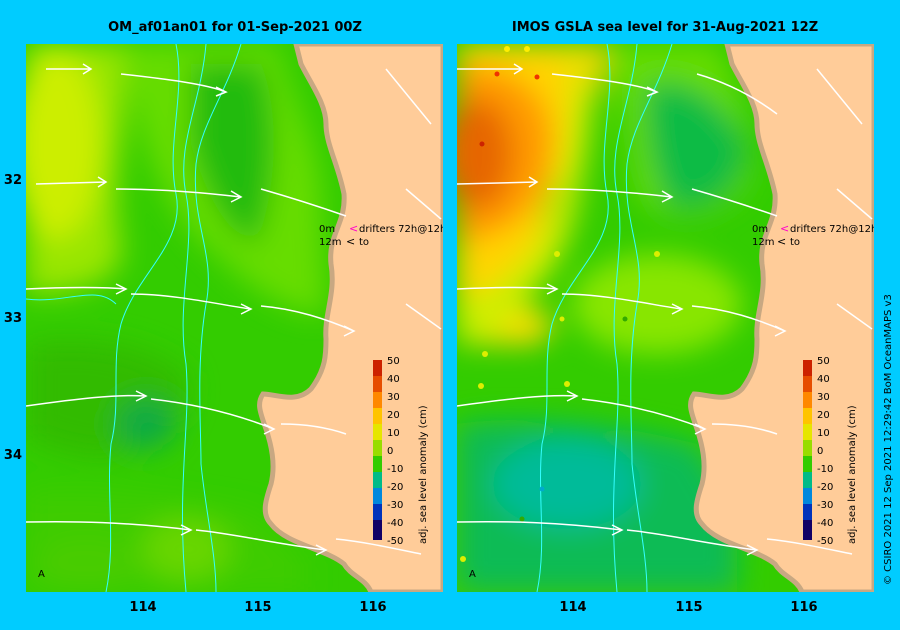 The image size is (900, 630). Describe the element at coordinates (604, 318) in the screenshot. I see `right-contours` at that location.